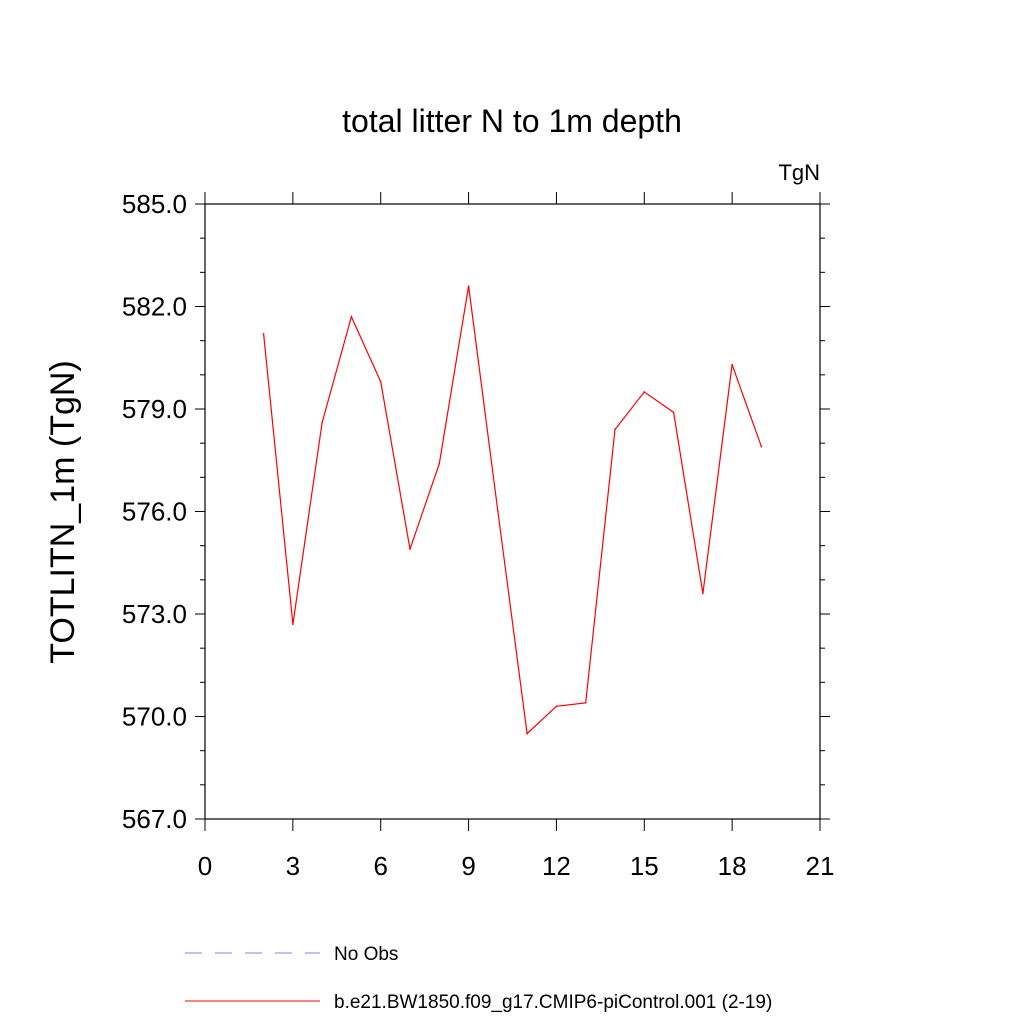 This screenshot has height=1024, width=1024. What do you see at coordinates (154, 614) in the screenshot?
I see `y-tick-label: 573.0` at bounding box center [154, 614].